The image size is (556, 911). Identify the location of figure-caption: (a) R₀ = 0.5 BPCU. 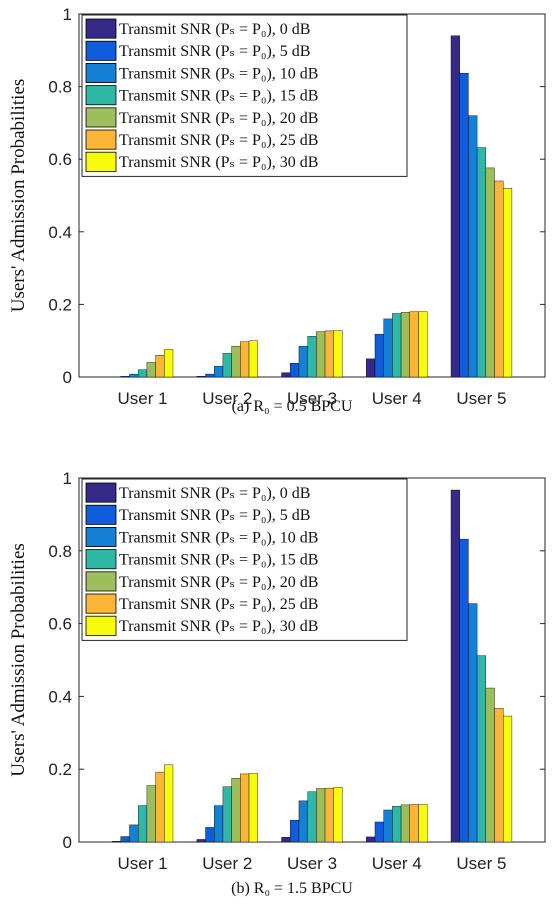
(292, 406).